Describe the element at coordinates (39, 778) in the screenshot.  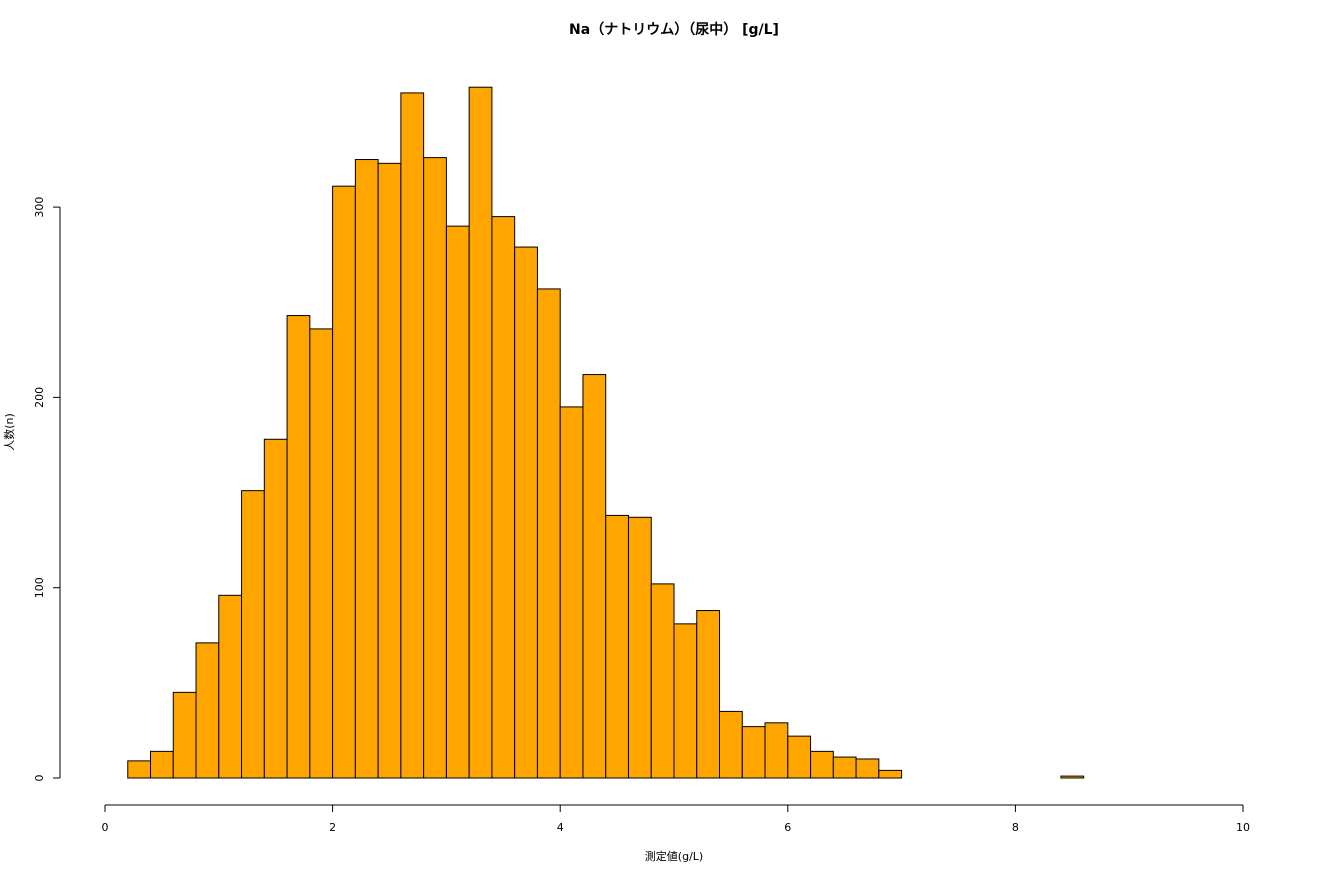
I see `y-tick-label: 0` at that location.